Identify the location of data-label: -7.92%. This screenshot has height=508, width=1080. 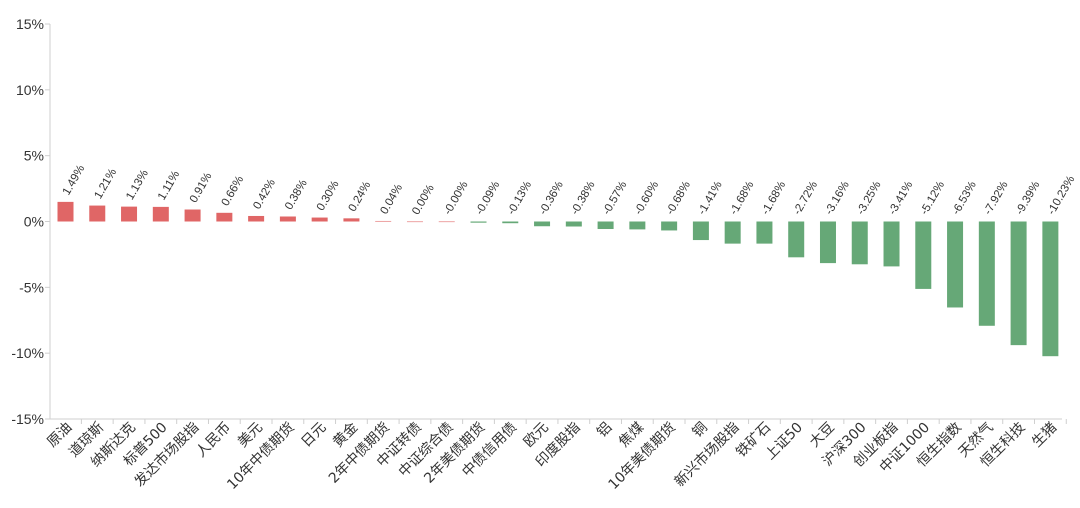
(996, 198).